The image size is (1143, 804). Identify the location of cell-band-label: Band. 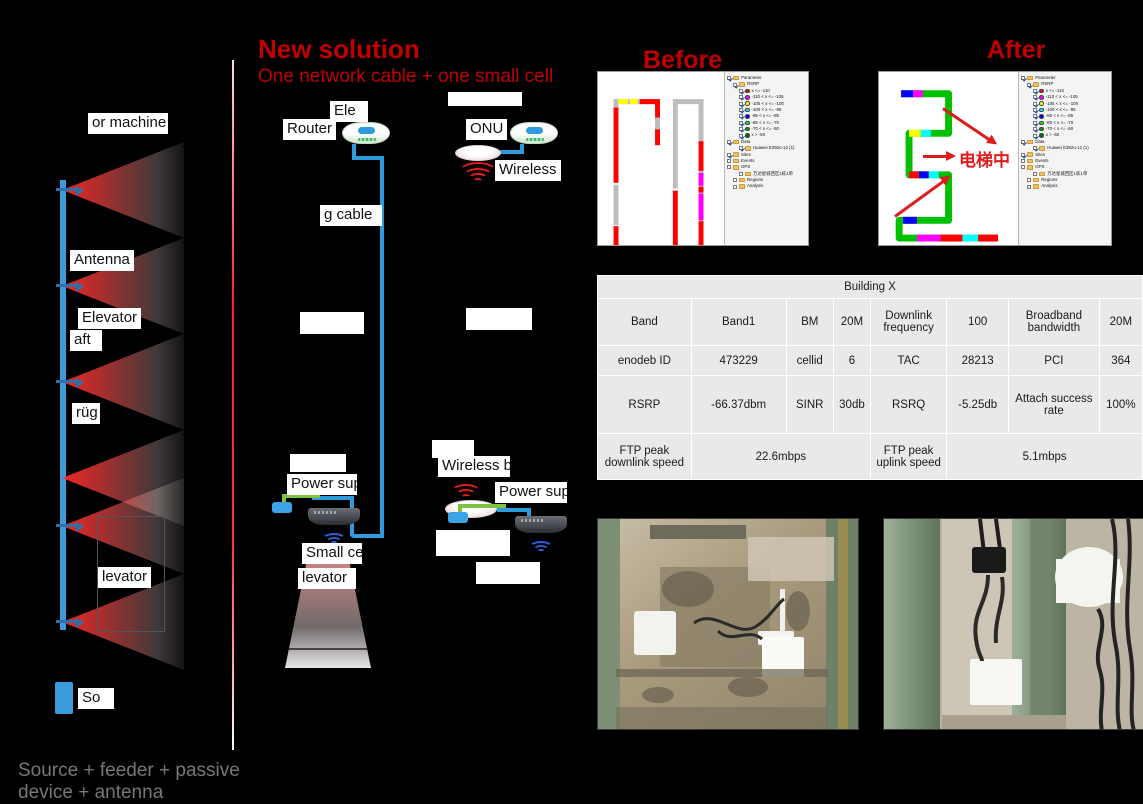
(644, 322).